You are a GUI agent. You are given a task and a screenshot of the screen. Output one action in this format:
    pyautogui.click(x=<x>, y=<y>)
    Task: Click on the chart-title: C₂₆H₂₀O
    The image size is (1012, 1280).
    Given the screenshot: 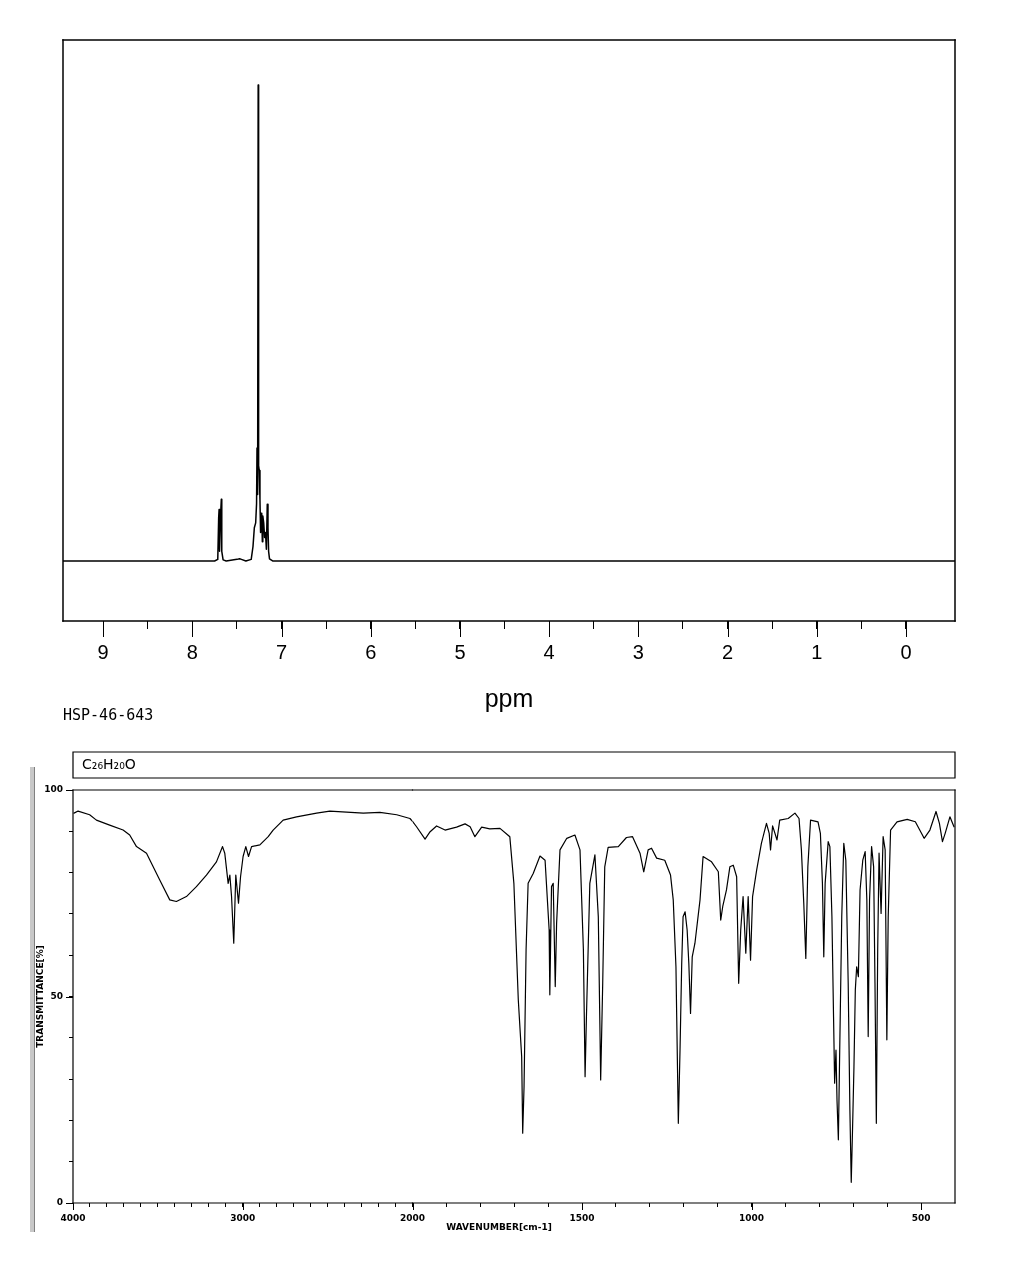 What is the action you would take?
    pyautogui.click(x=109, y=763)
    